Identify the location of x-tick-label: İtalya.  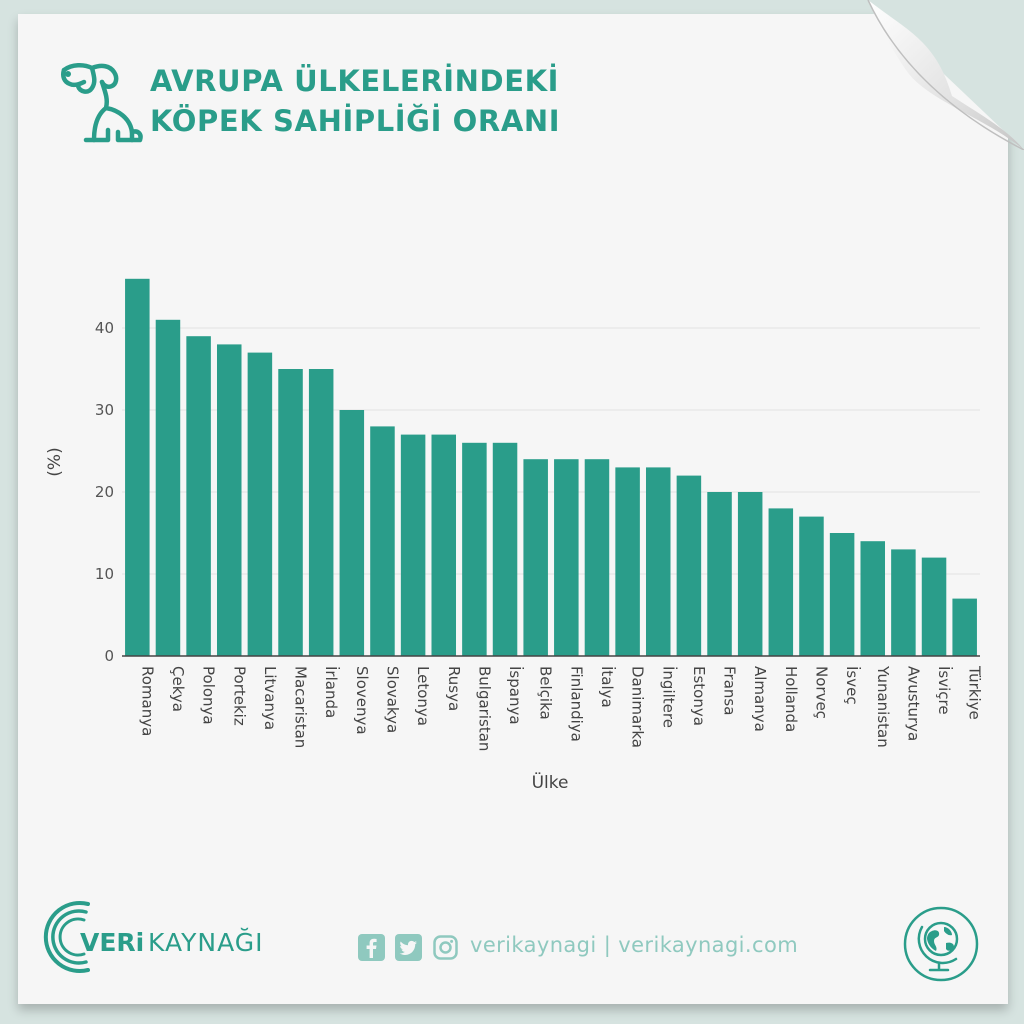
(607, 687).